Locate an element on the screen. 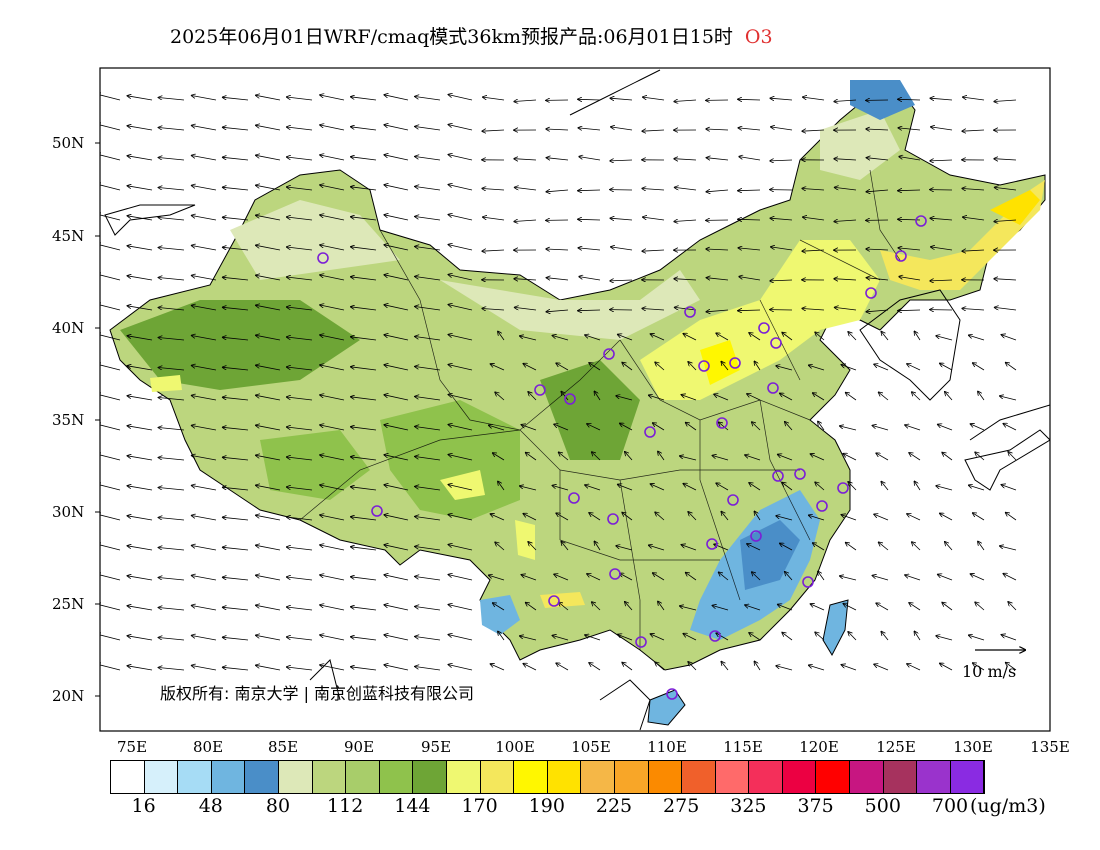 This screenshot has height=850, width=1100. lat-label-25n: 25N is located at coordinates (68, 604).